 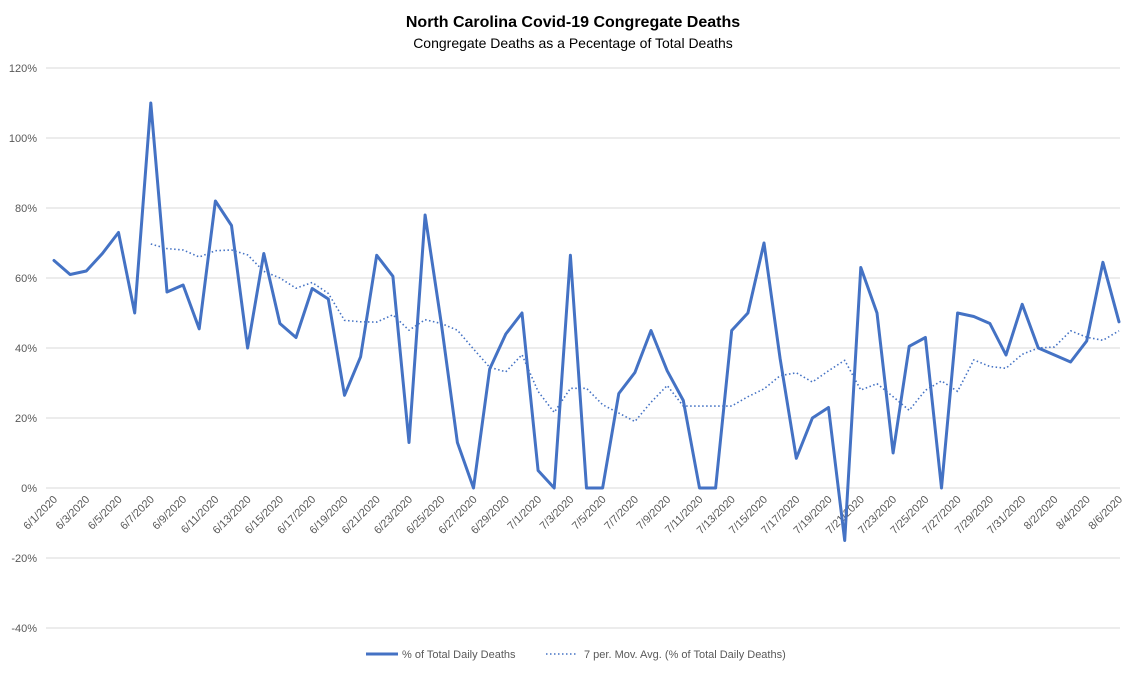 What do you see at coordinates (1105, 513) in the screenshot?
I see `x-tick-label: 8/6/2020` at bounding box center [1105, 513].